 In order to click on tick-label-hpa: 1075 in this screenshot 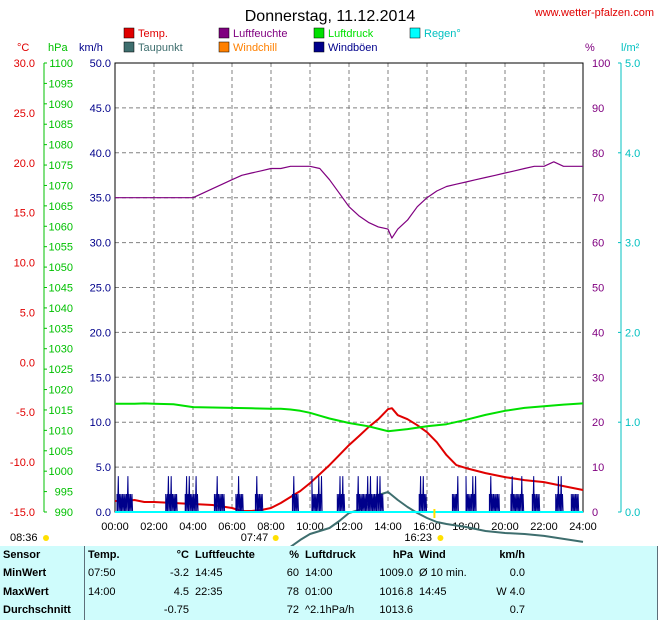, I will do `click(61, 166)`.